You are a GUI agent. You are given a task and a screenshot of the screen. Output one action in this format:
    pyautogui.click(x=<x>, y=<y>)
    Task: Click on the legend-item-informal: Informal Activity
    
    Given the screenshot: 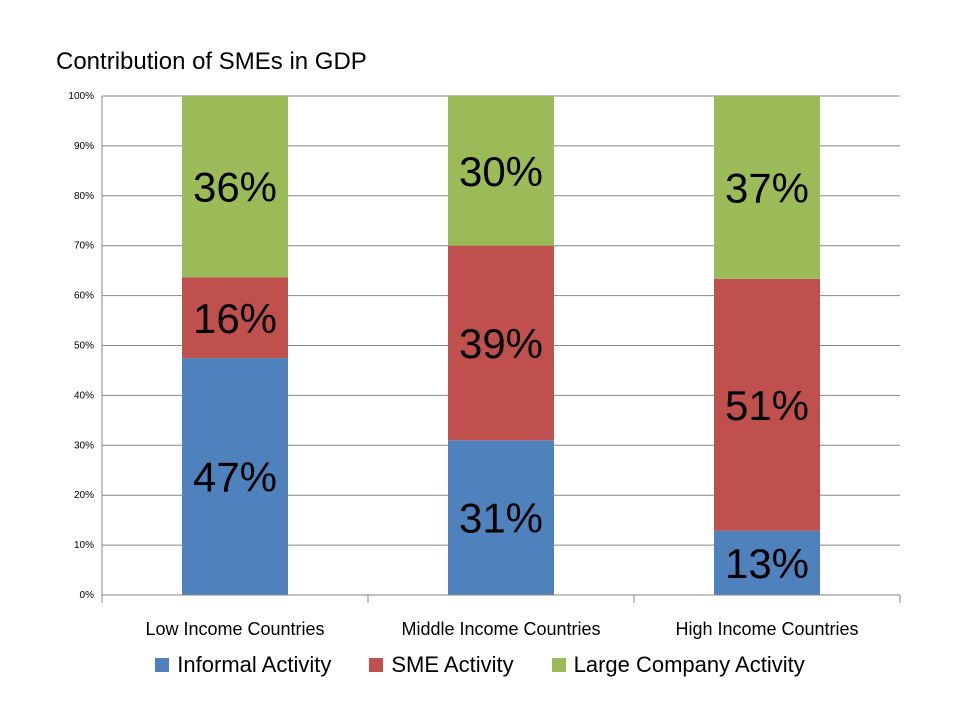 What is the action you would take?
    pyautogui.click(x=243, y=665)
    